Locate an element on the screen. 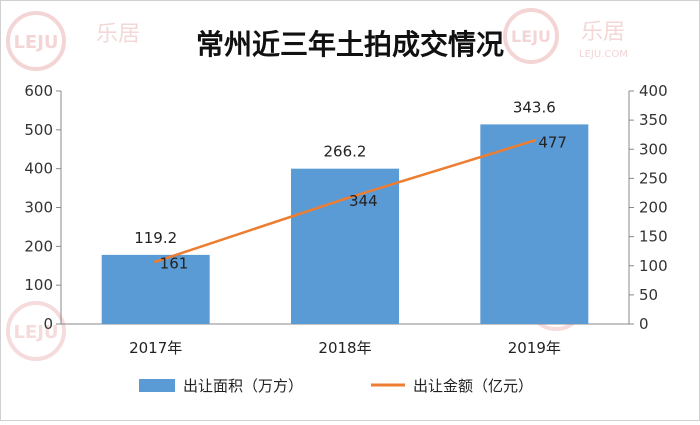 This screenshot has width=700, height=425. bar-data-label: 266.2 is located at coordinates (345, 152).